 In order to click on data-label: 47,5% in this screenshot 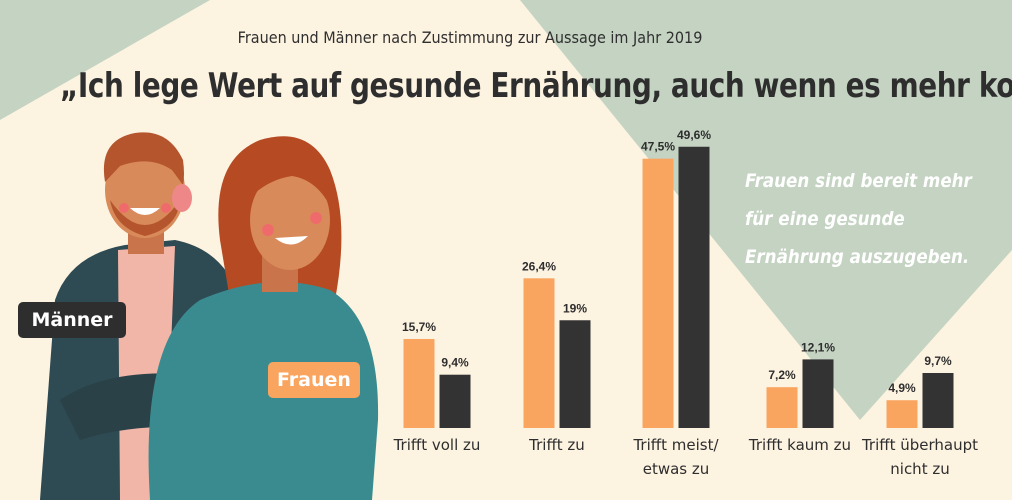, I will do `click(658, 147)`.